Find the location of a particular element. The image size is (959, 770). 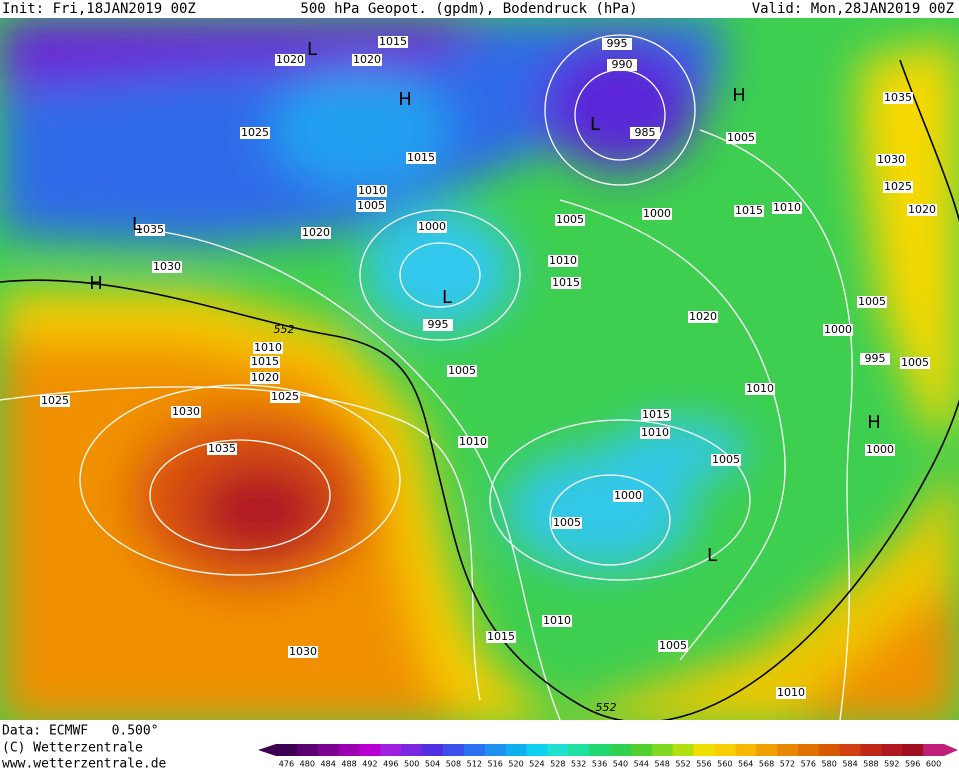

colorbar-label: 572 is located at coordinates (787, 764).